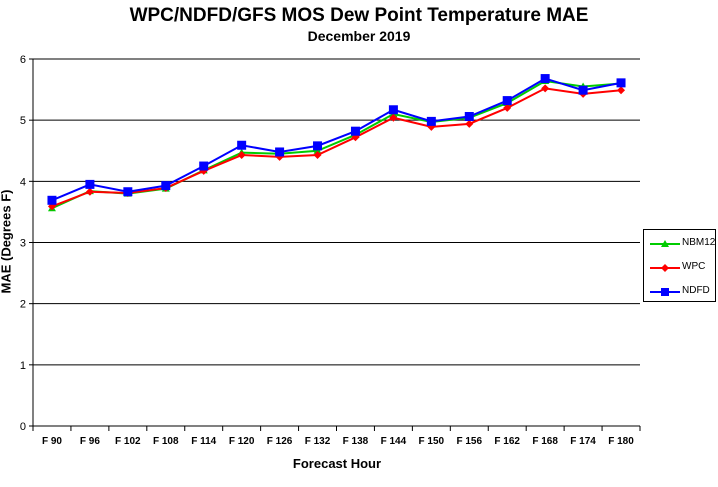 The image size is (718, 487). What do you see at coordinates (23, 427) in the screenshot?
I see `y-tick-label: 0` at bounding box center [23, 427].